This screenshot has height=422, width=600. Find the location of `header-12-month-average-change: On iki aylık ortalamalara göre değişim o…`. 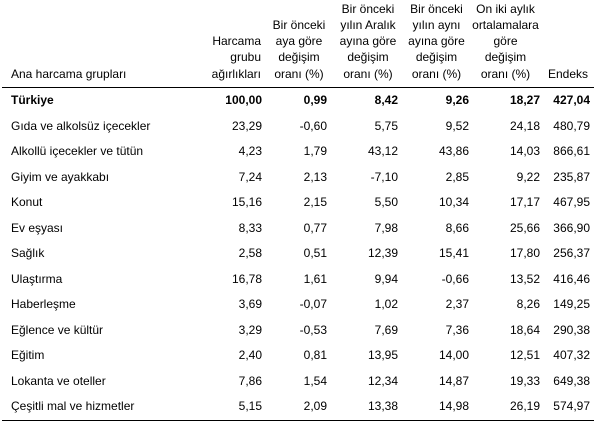

header-12-month-average-change: On iki aylık ortalamalara göre değişim o… is located at coordinates (505, 41).